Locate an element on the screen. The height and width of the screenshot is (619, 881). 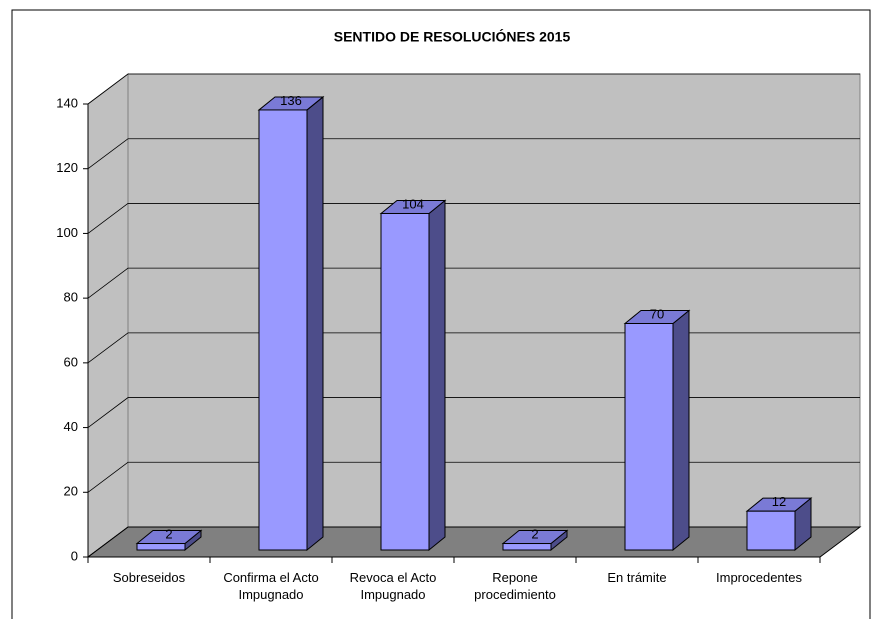
y-tick-label: 40 is located at coordinates (71, 426).